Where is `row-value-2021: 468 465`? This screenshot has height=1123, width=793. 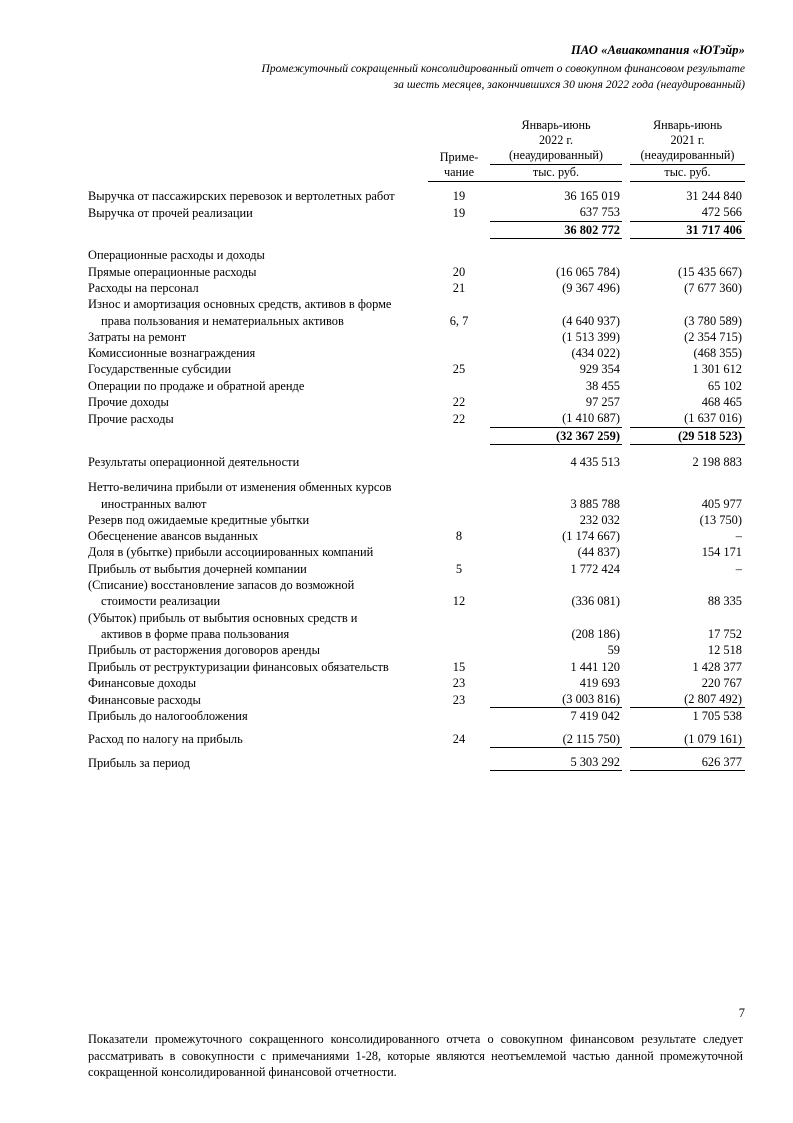
row-value-2021: 468 465 is located at coordinates (721, 402).